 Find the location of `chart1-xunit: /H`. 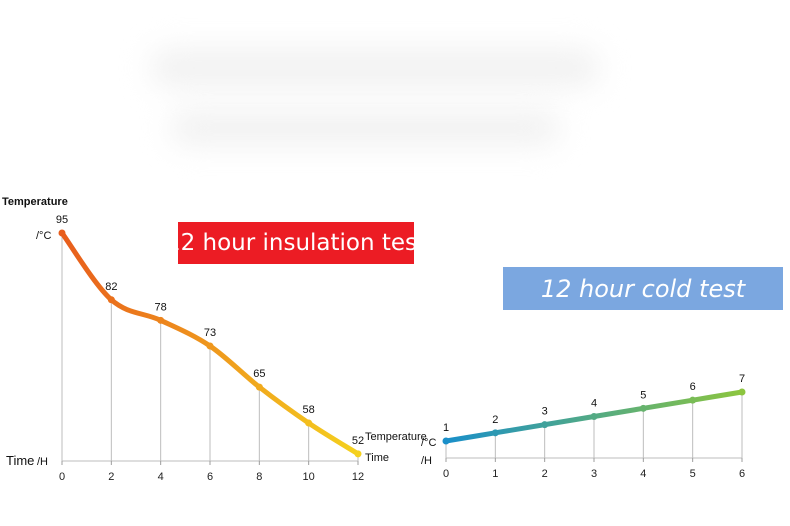

chart1-xunit: /H is located at coordinates (42, 462).